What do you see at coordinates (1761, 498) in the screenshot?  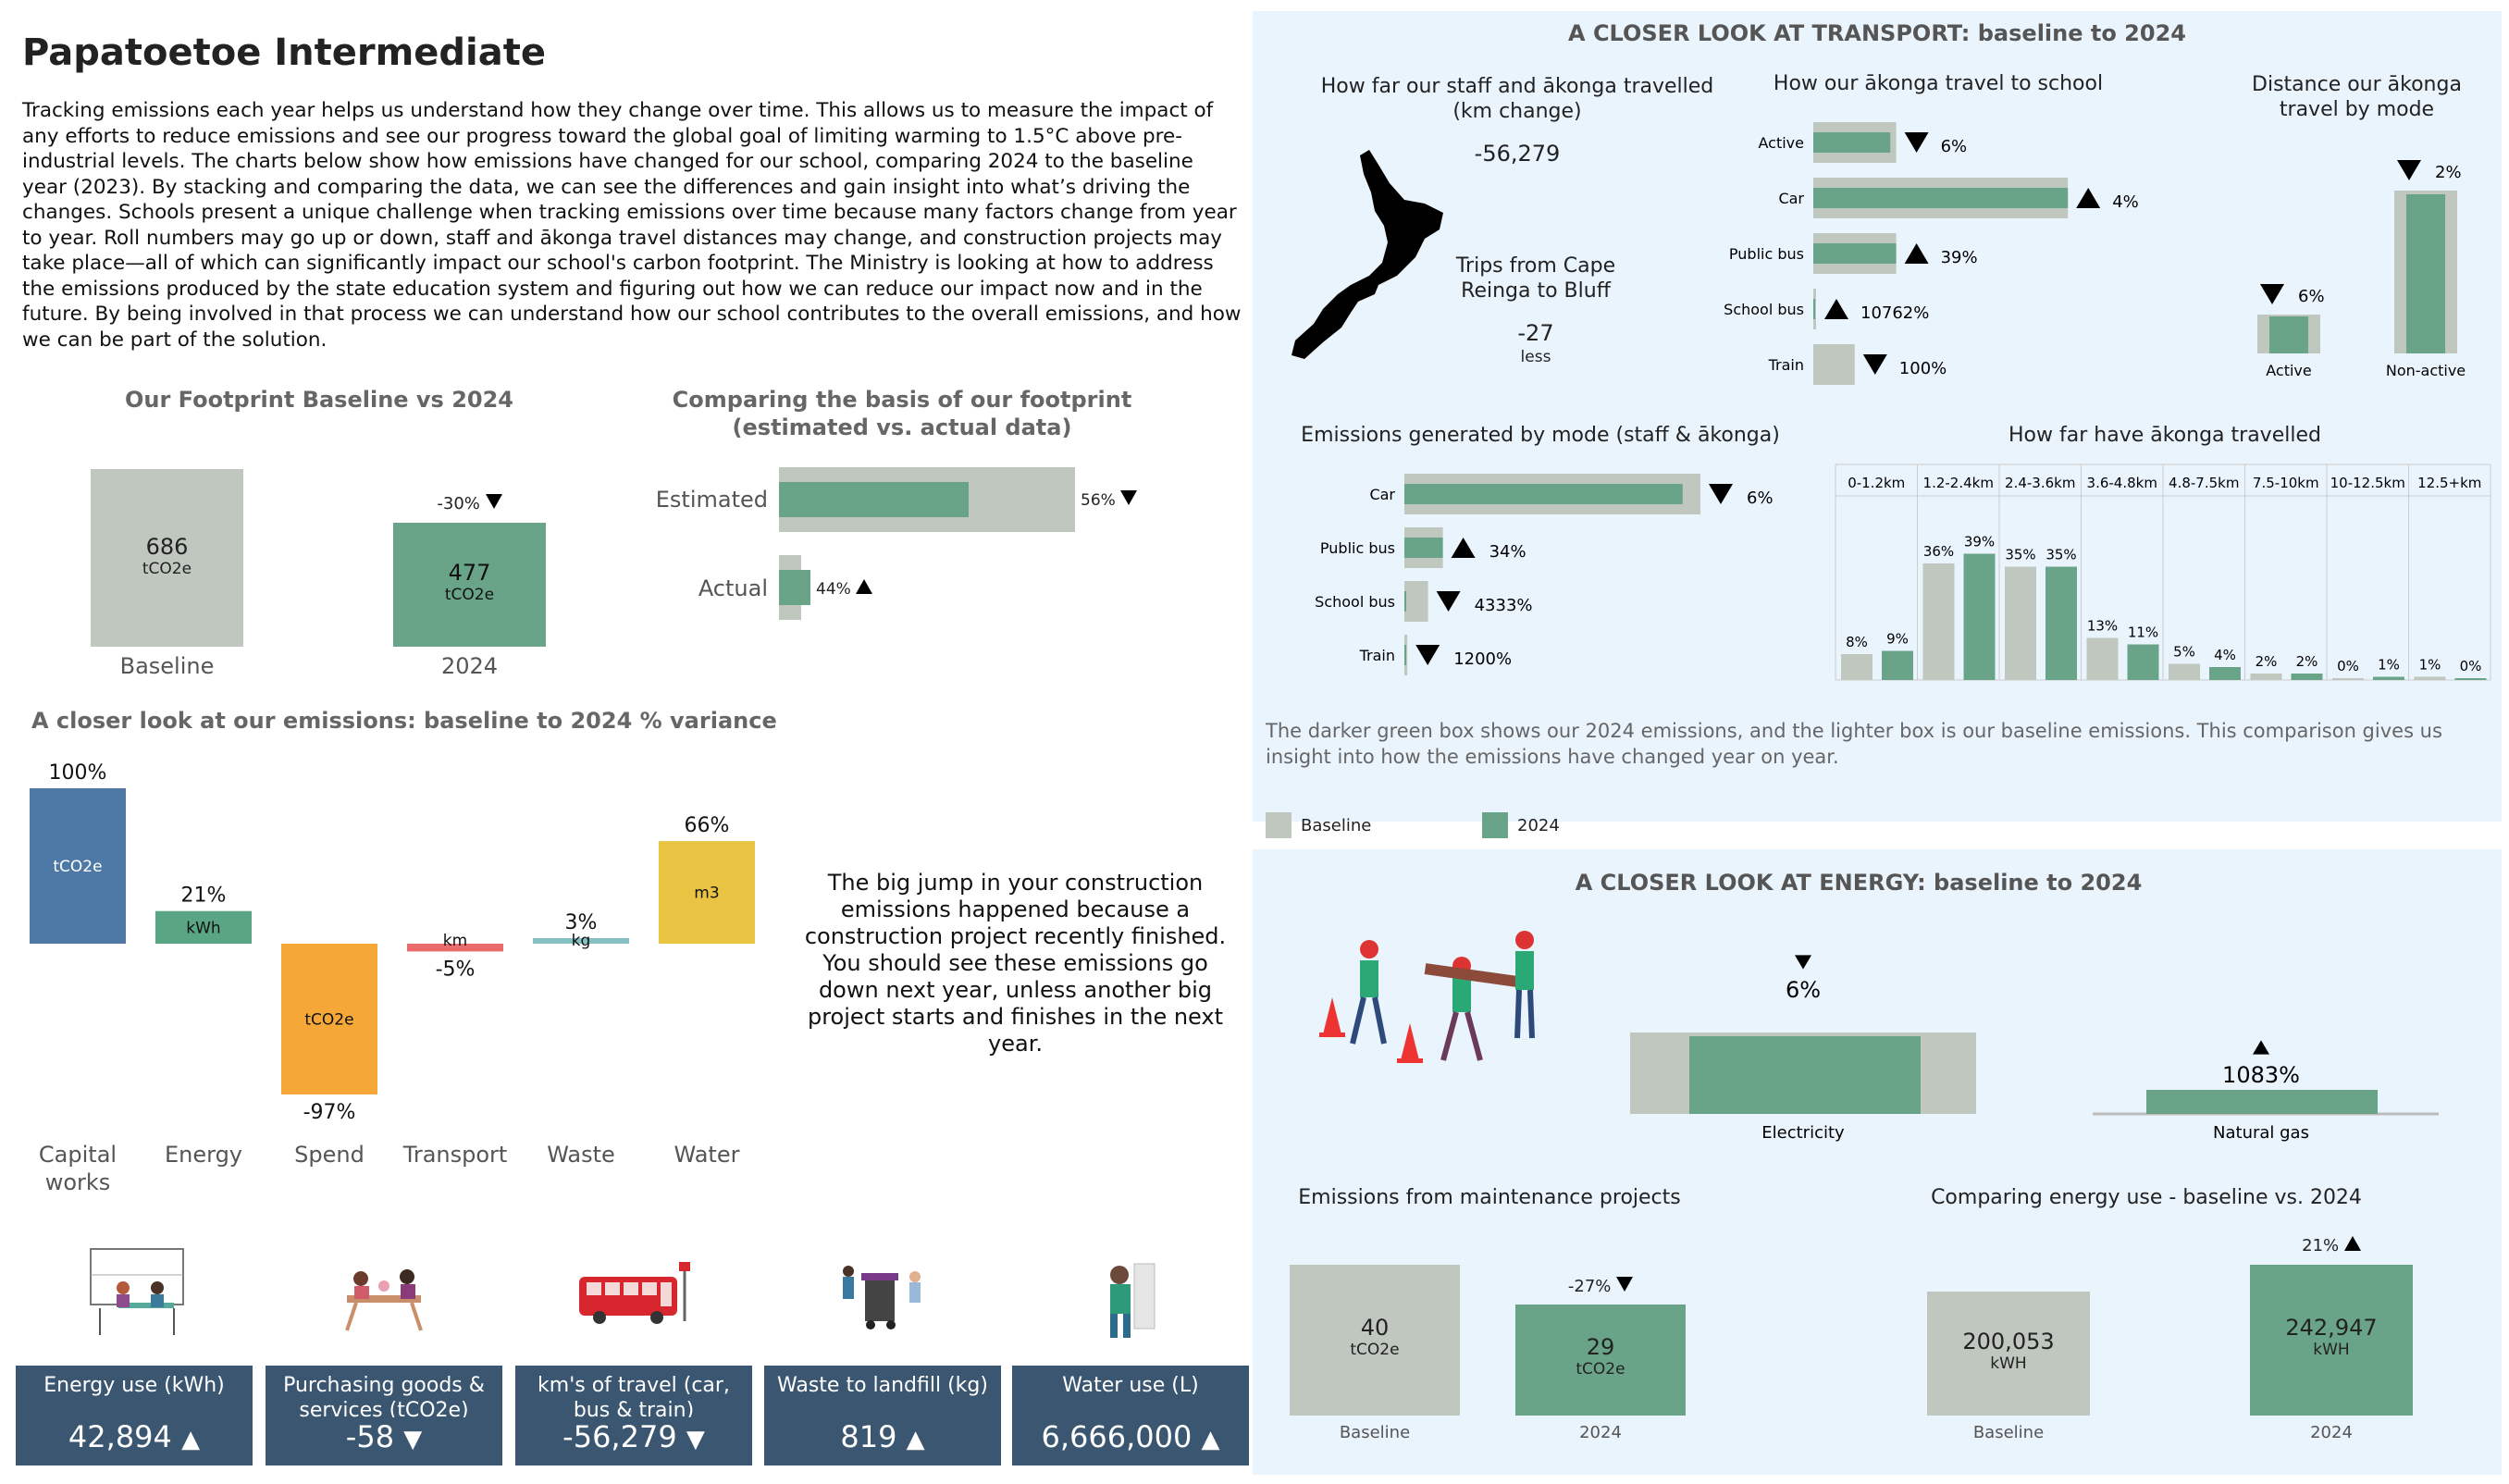 I see `emissions-change-0: 6%` at bounding box center [1761, 498].